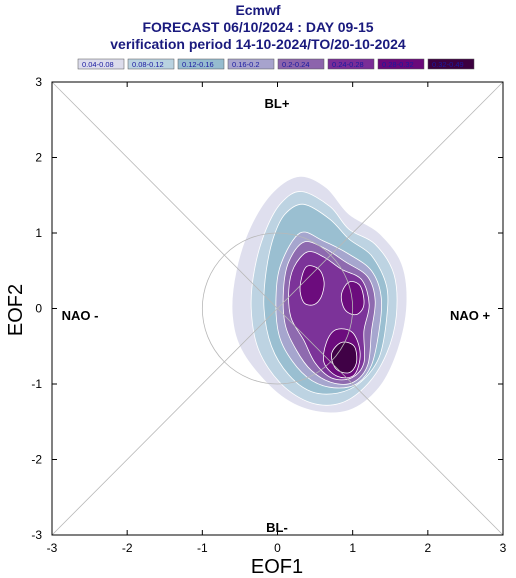 This screenshot has width=516, height=578. Describe the element at coordinates (202, 548) in the screenshot. I see `x-tick-label: -1` at that location.